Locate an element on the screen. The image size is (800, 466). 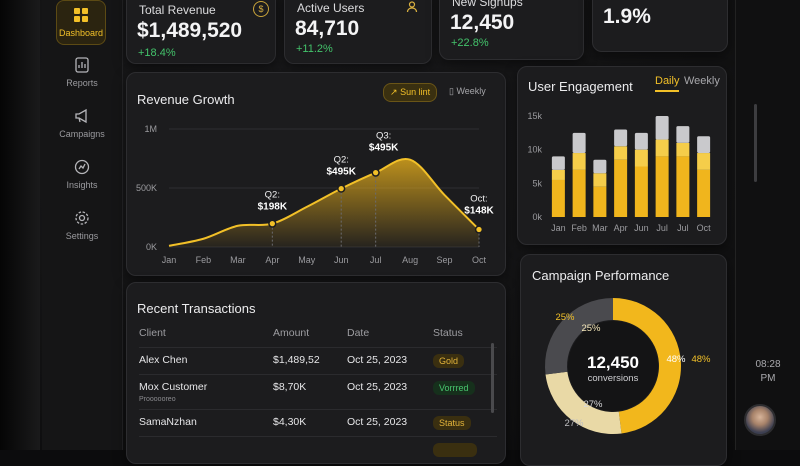
avatar is located at coordinates (760, 420).